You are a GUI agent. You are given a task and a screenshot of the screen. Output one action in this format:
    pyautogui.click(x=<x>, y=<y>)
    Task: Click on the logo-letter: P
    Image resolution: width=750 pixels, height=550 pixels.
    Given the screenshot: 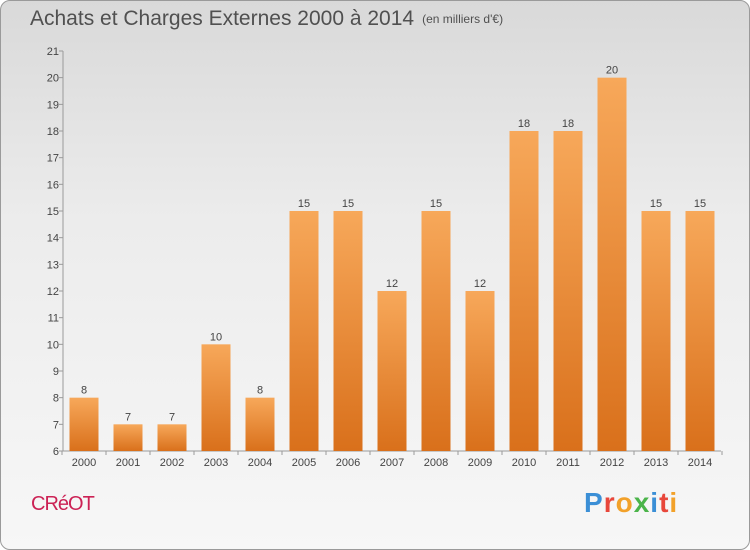 What is the action you would take?
    pyautogui.click(x=594, y=502)
    